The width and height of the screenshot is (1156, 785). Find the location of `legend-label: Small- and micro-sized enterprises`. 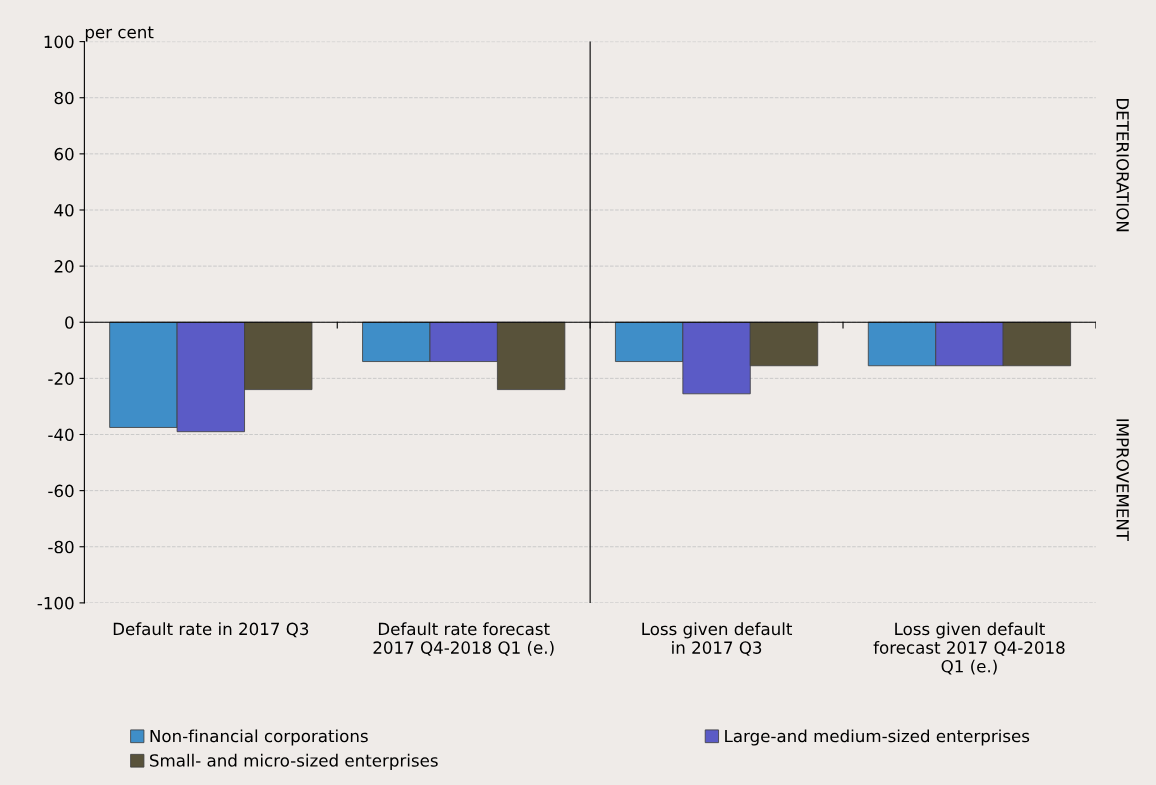

legend-label: Small- and micro-sized enterprises is located at coordinates (294, 761).